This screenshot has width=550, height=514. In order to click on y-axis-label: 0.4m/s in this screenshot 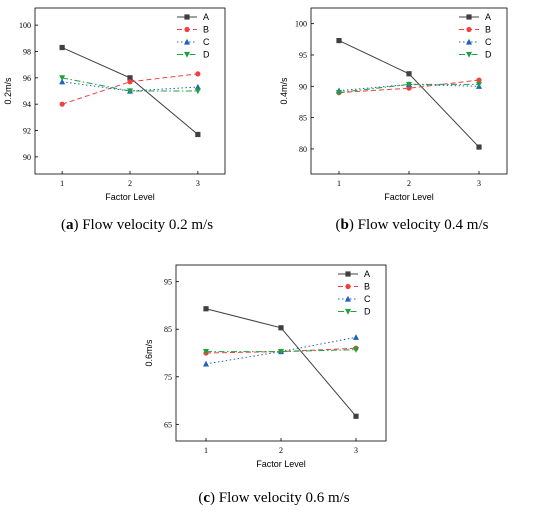, I will do `click(284, 91)`.